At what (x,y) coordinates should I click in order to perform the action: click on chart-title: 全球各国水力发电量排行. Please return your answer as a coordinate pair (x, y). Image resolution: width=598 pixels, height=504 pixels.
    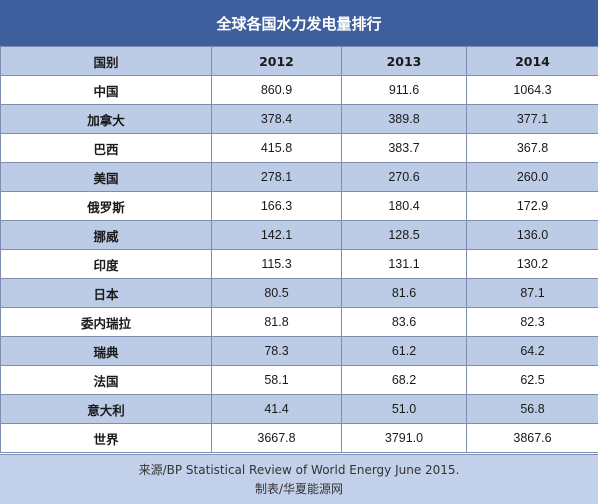
    Looking at the image, I should click on (299, 23).